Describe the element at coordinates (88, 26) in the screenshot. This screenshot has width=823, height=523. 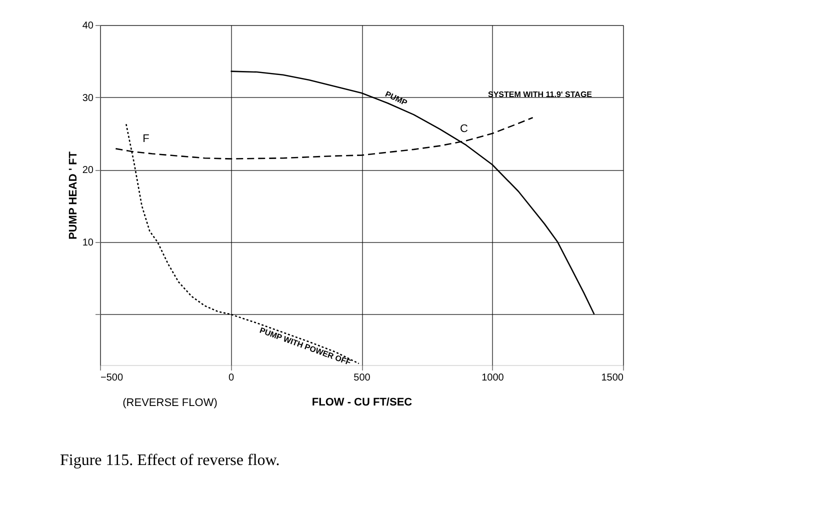
I see `y-tick-label: 40` at that location.